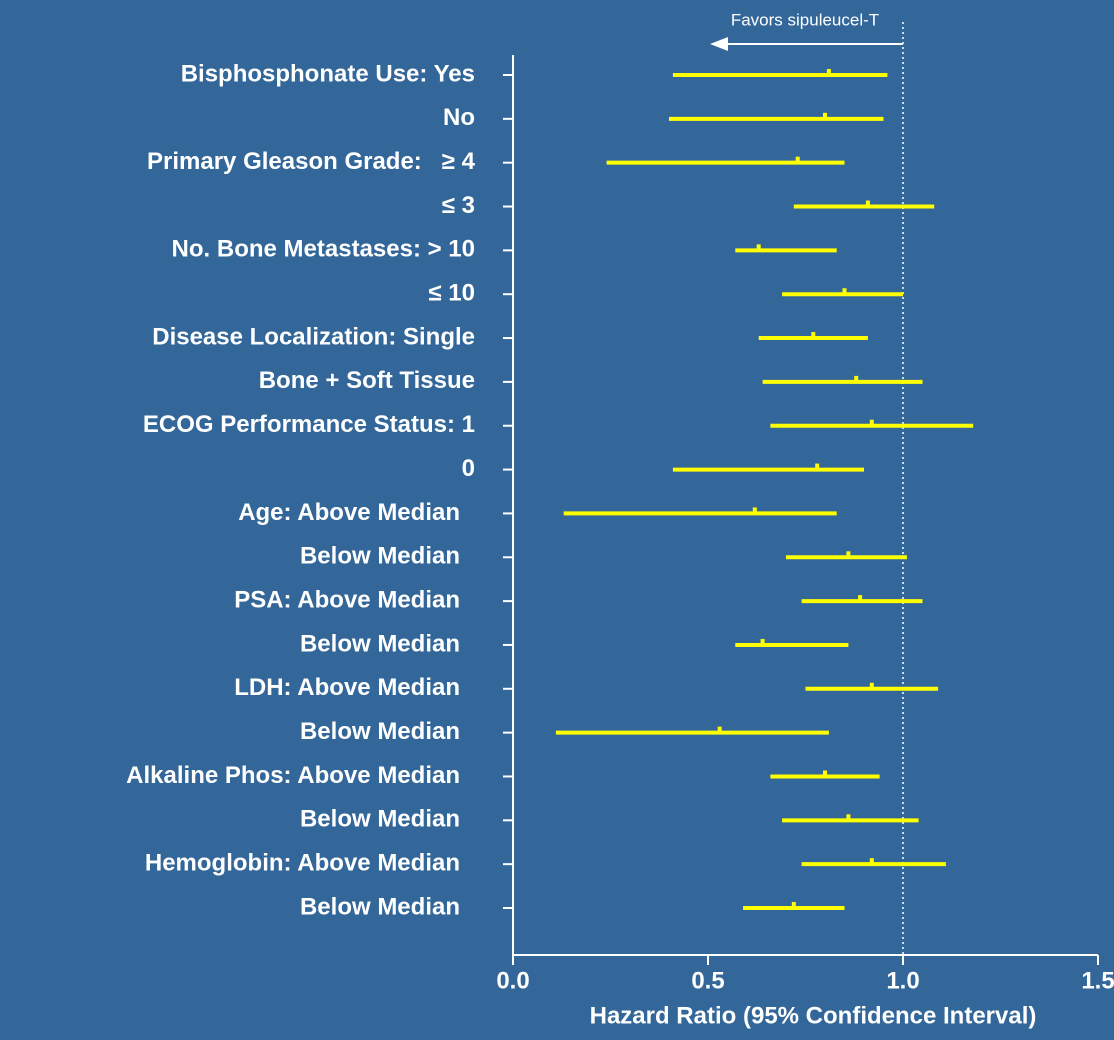 This screenshot has height=1040, width=1114. What do you see at coordinates (451, 293) in the screenshot?
I see `category-label: ≤ 10` at bounding box center [451, 293].